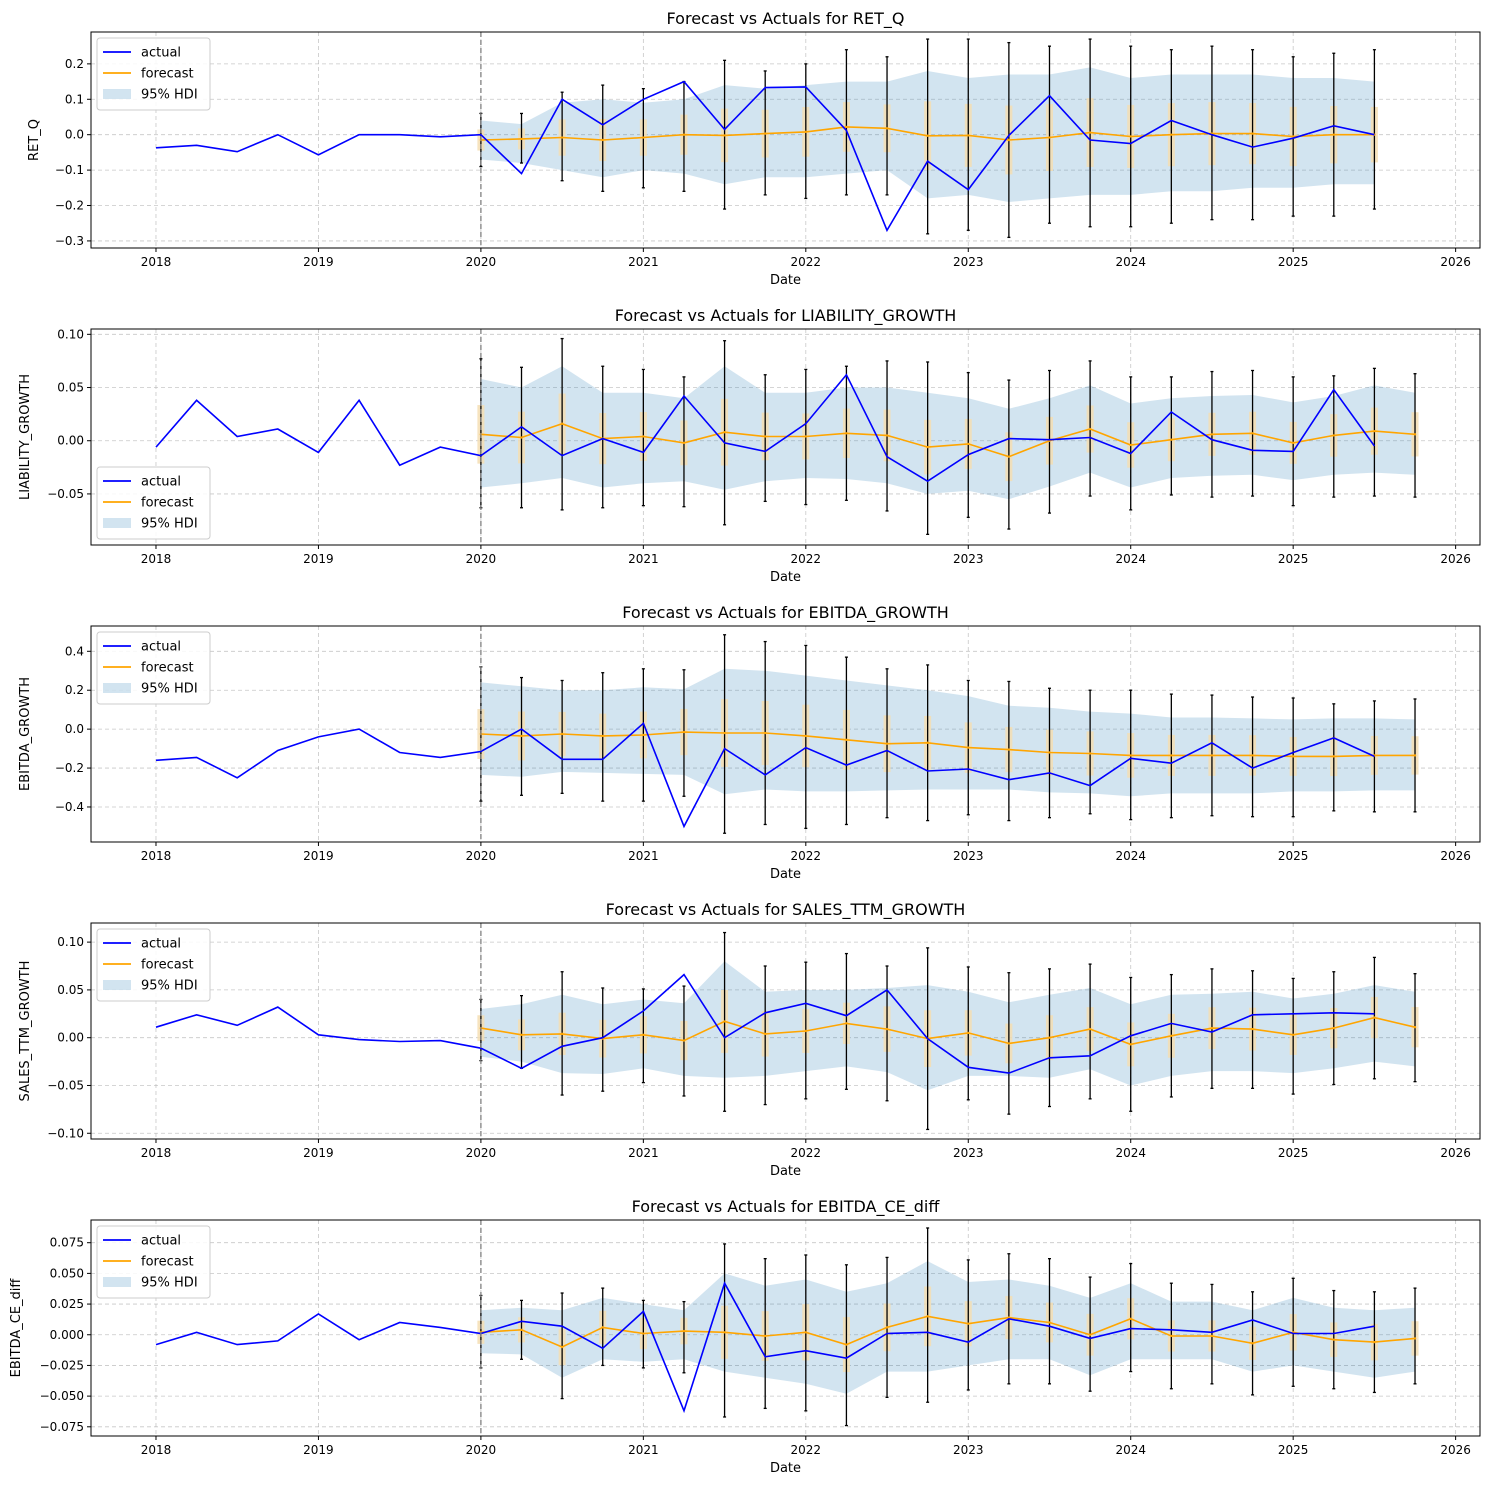 The image size is (1489, 1490). Describe the element at coordinates (67, 1335) in the screenshot. I see `y-tick-label: 0.000` at that location.